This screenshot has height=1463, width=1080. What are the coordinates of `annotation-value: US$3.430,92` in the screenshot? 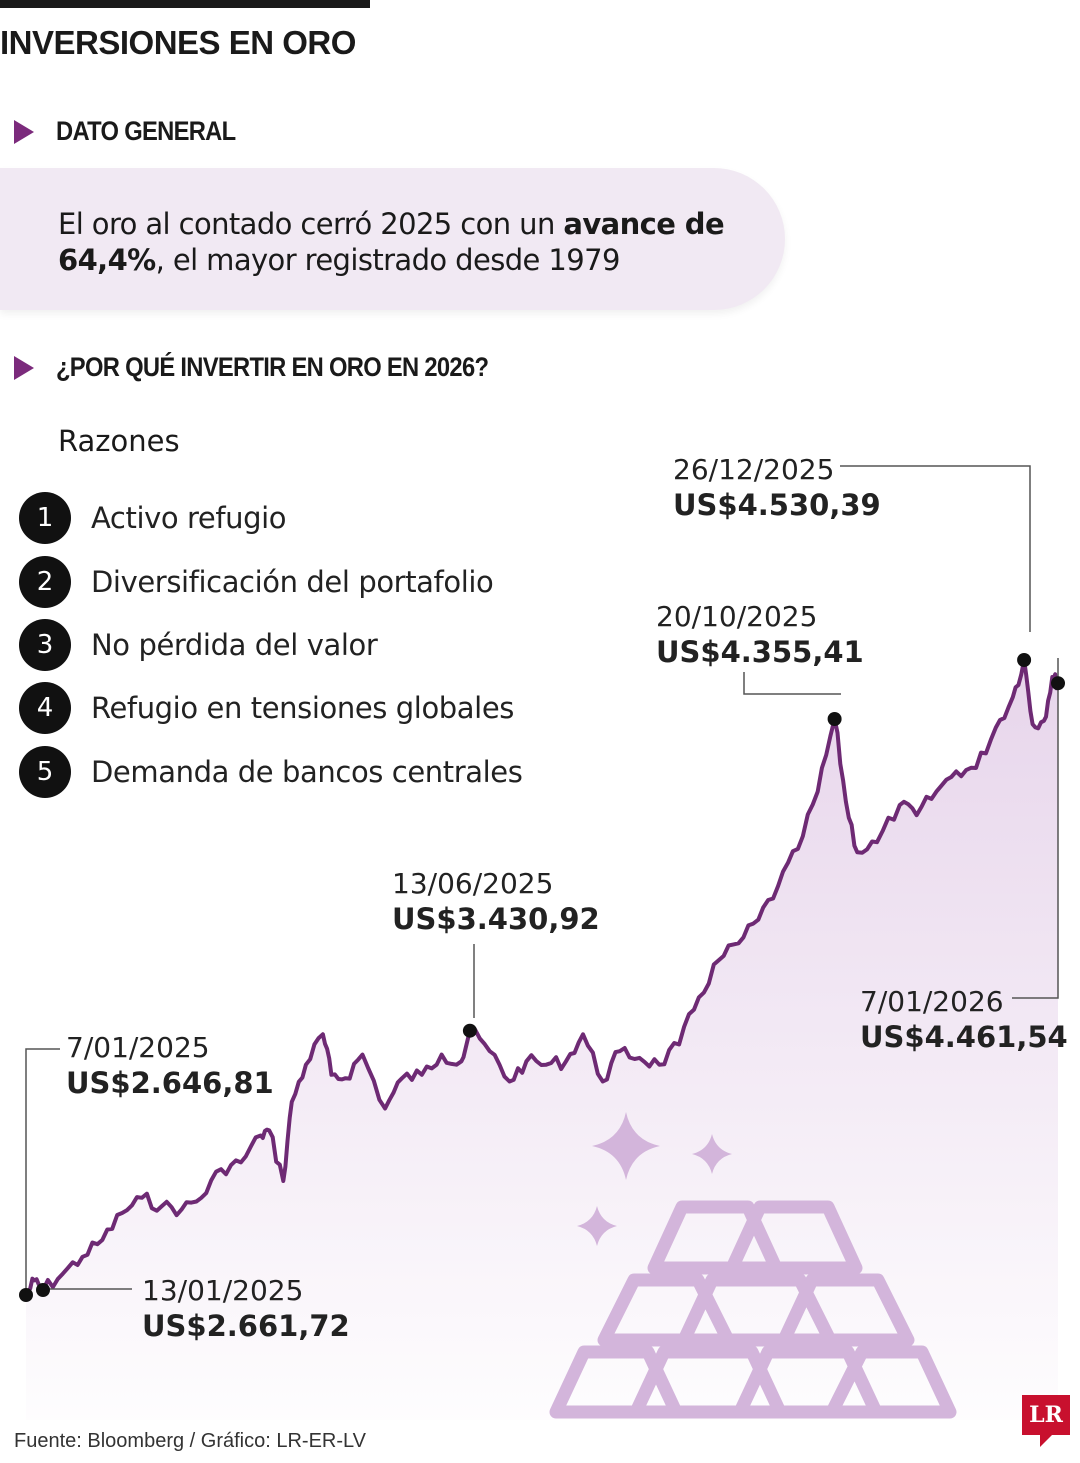 It's located at (496, 919).